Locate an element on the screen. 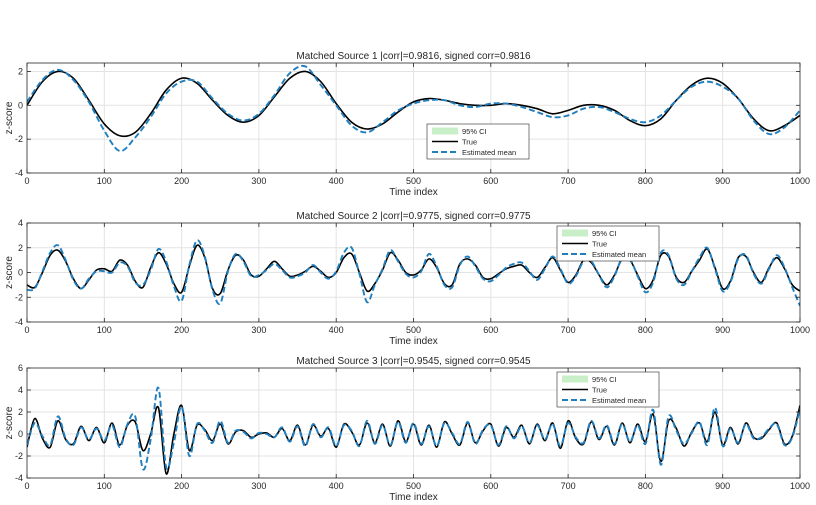 The image size is (816, 505). series-group is located at coordinates (413, 273).